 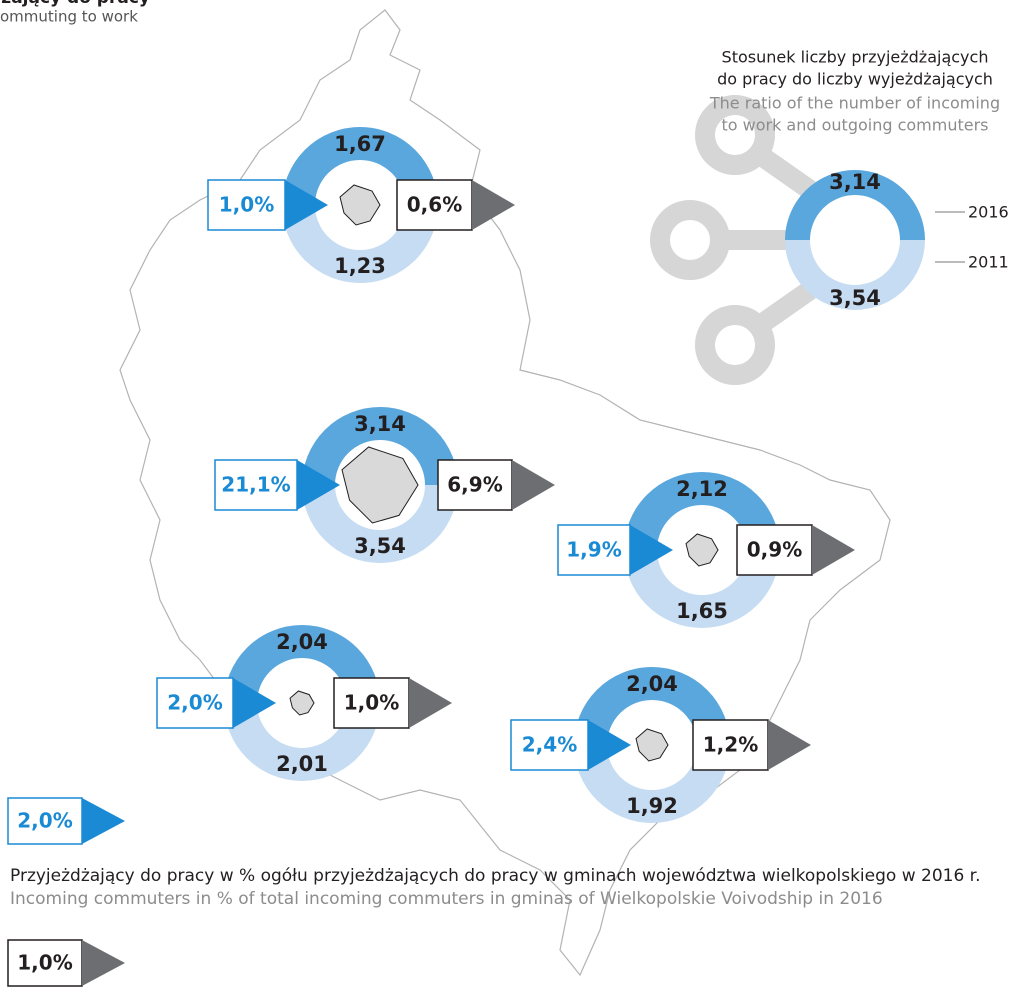 What do you see at coordinates (854, 103) in the screenshot?
I see `title-en: The ratio of the number of incoming` at bounding box center [854, 103].